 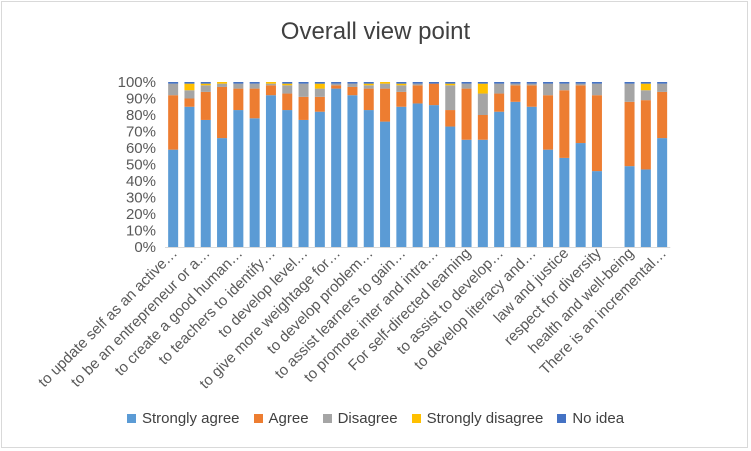 I want to click on y-tick-label: 40%, so click(x=141, y=181).